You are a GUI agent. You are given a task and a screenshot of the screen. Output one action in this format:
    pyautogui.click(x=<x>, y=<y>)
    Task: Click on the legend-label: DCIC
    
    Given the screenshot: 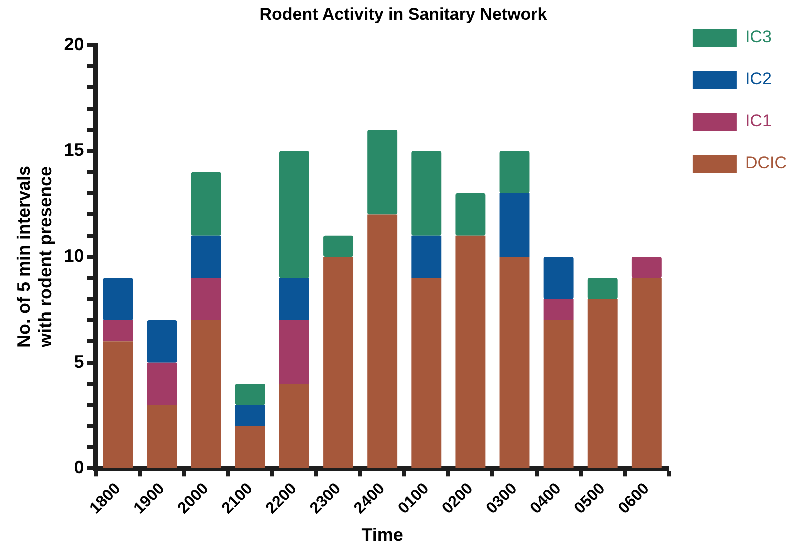 What is the action you would take?
    pyautogui.click(x=766, y=163)
    